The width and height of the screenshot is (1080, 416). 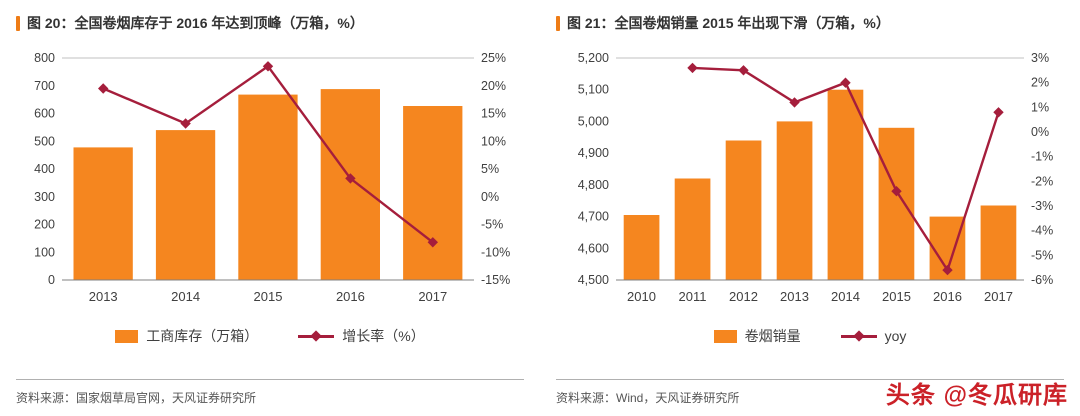 I want to click on svg-text: 4,800, so click(x=593, y=185).